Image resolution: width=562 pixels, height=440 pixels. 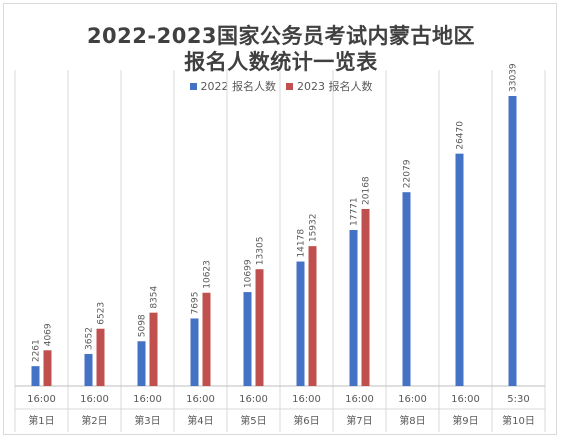 I want to click on legend-swatch-2022, so click(x=193, y=86).